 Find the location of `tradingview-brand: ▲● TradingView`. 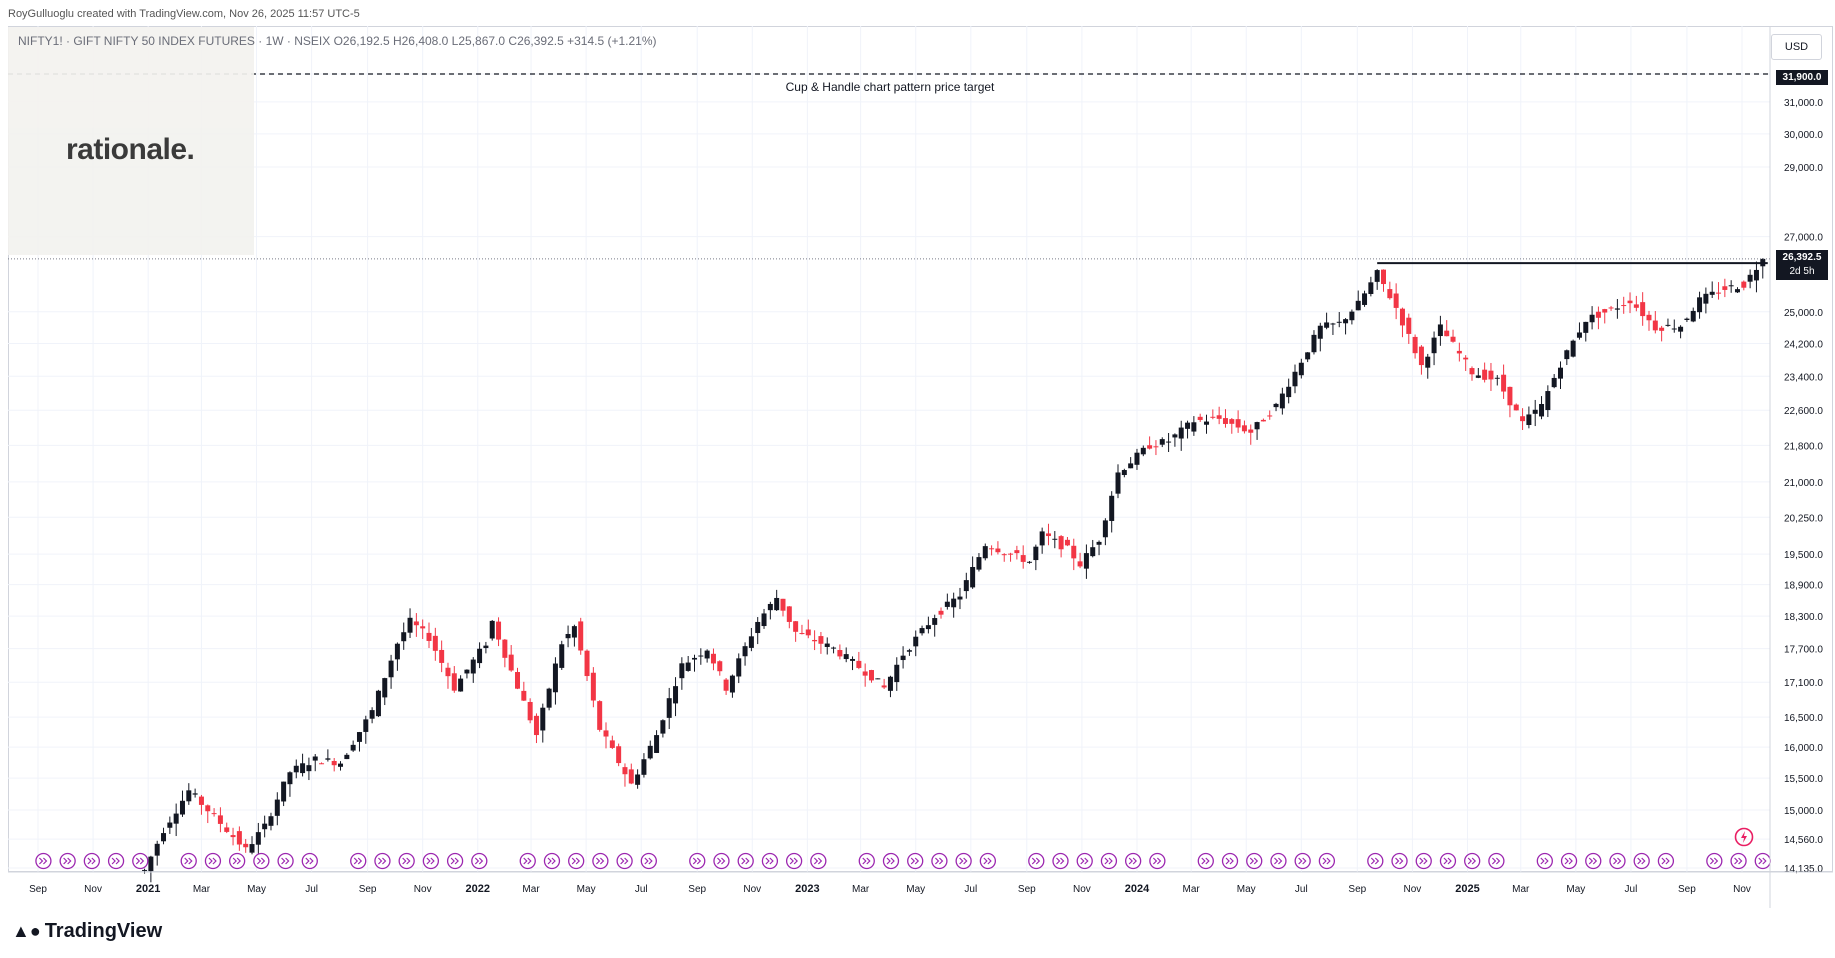

tradingview-brand: ▲● TradingView is located at coordinates (87, 931).